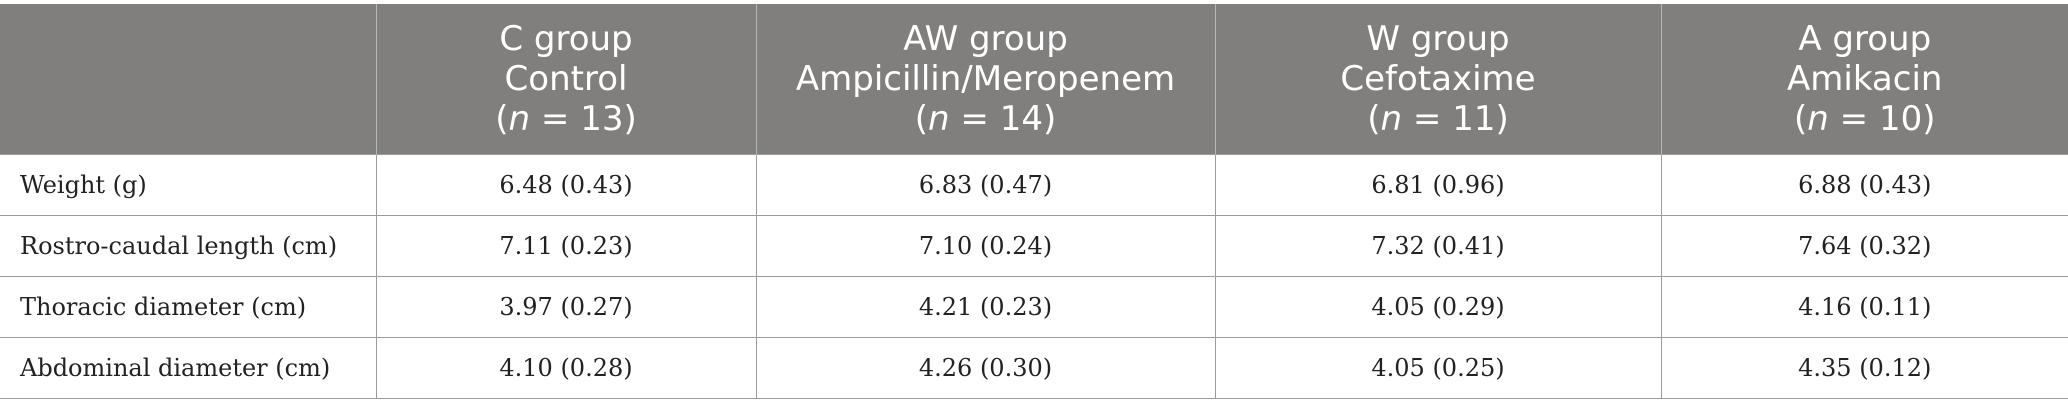 The height and width of the screenshot is (420, 2068). I want to click on header-cell-c-group: C group Control (n = 13), so click(565, 79).